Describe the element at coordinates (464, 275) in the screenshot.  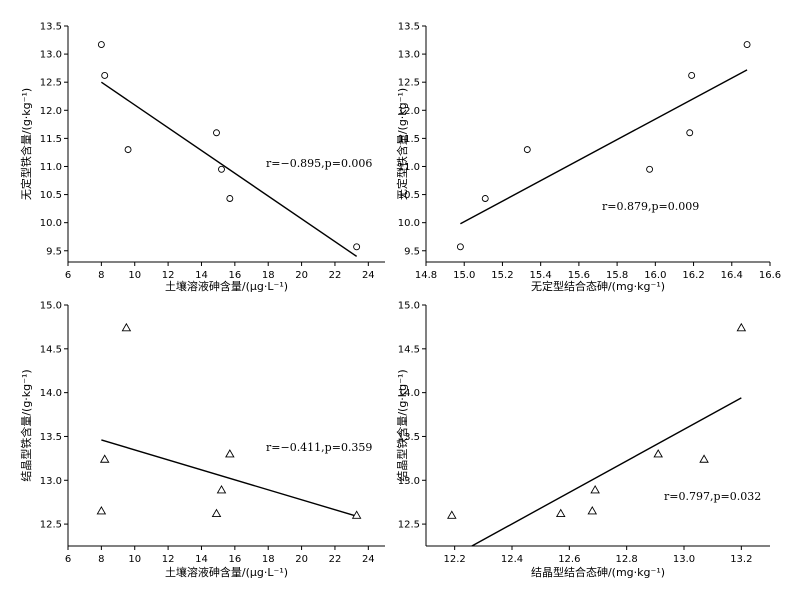
I see `x-tick-label: 15.0` at that location.